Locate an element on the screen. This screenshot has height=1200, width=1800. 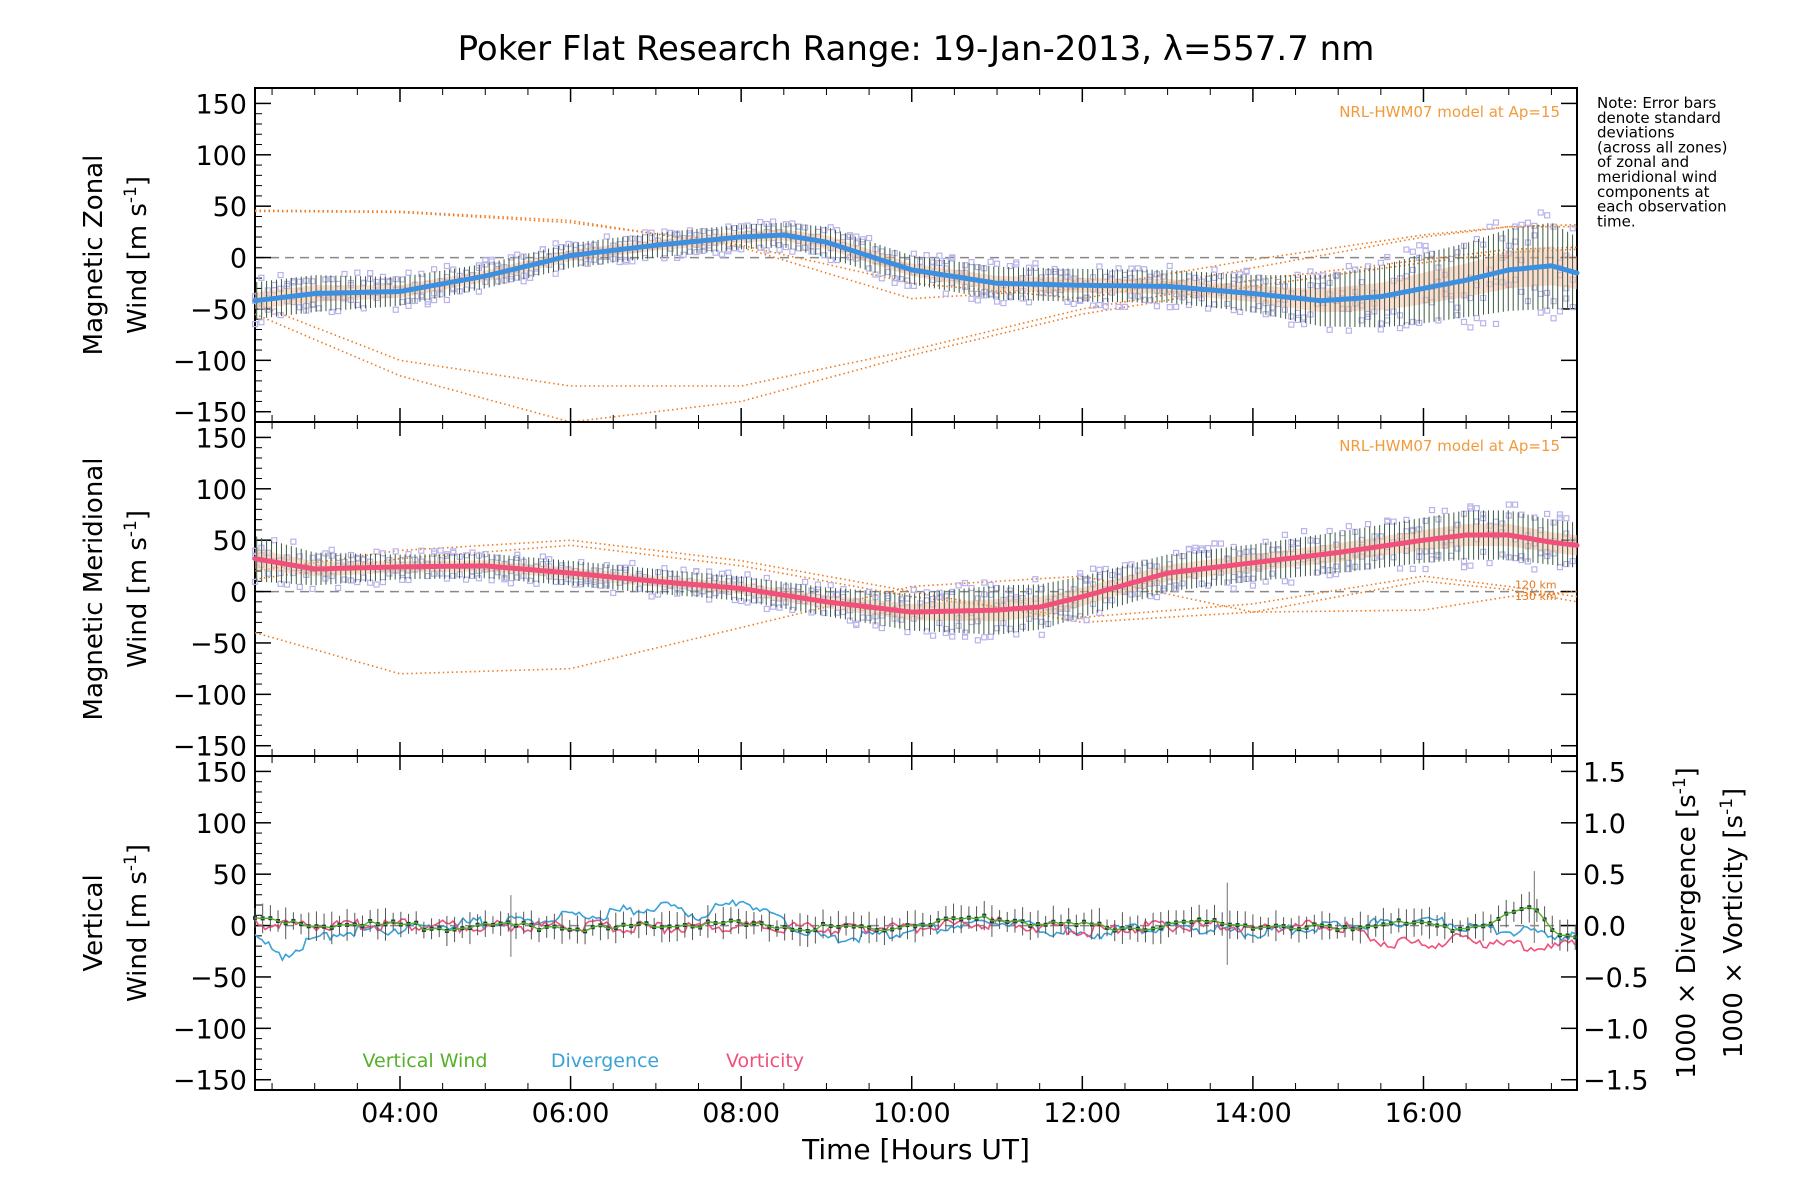
km-label-130: 130 km is located at coordinates (1536, 596).